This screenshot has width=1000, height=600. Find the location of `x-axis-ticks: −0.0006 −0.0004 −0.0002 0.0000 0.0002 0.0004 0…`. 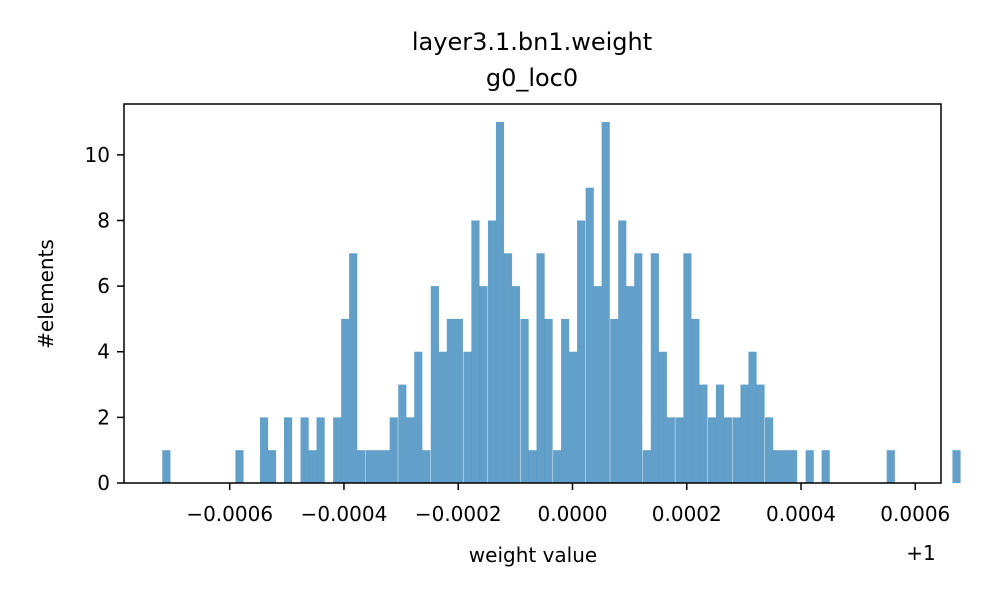

x-axis-ticks: −0.0006 −0.0004 −0.0002 0.0000 0.0002 0.0004 0… is located at coordinates (568, 504).